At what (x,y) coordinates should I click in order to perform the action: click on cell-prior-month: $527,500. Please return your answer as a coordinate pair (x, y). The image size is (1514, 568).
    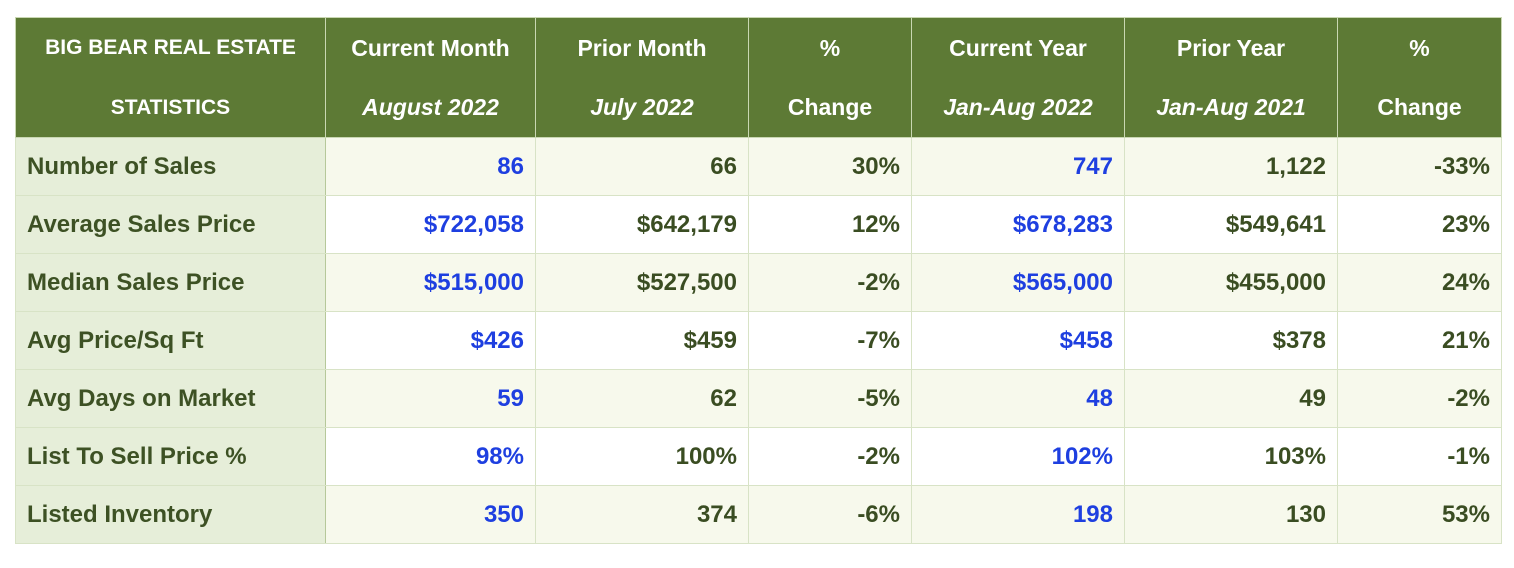
    Looking at the image, I should click on (642, 282).